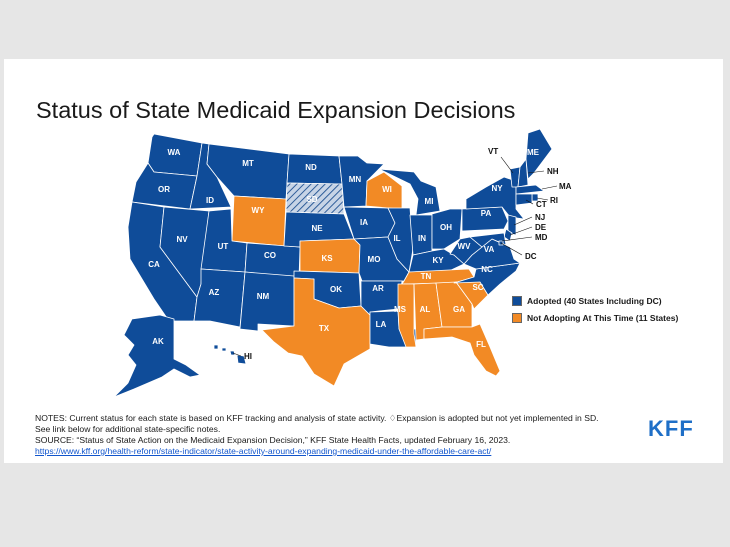  I want to click on label-SC: SC, so click(477, 287).